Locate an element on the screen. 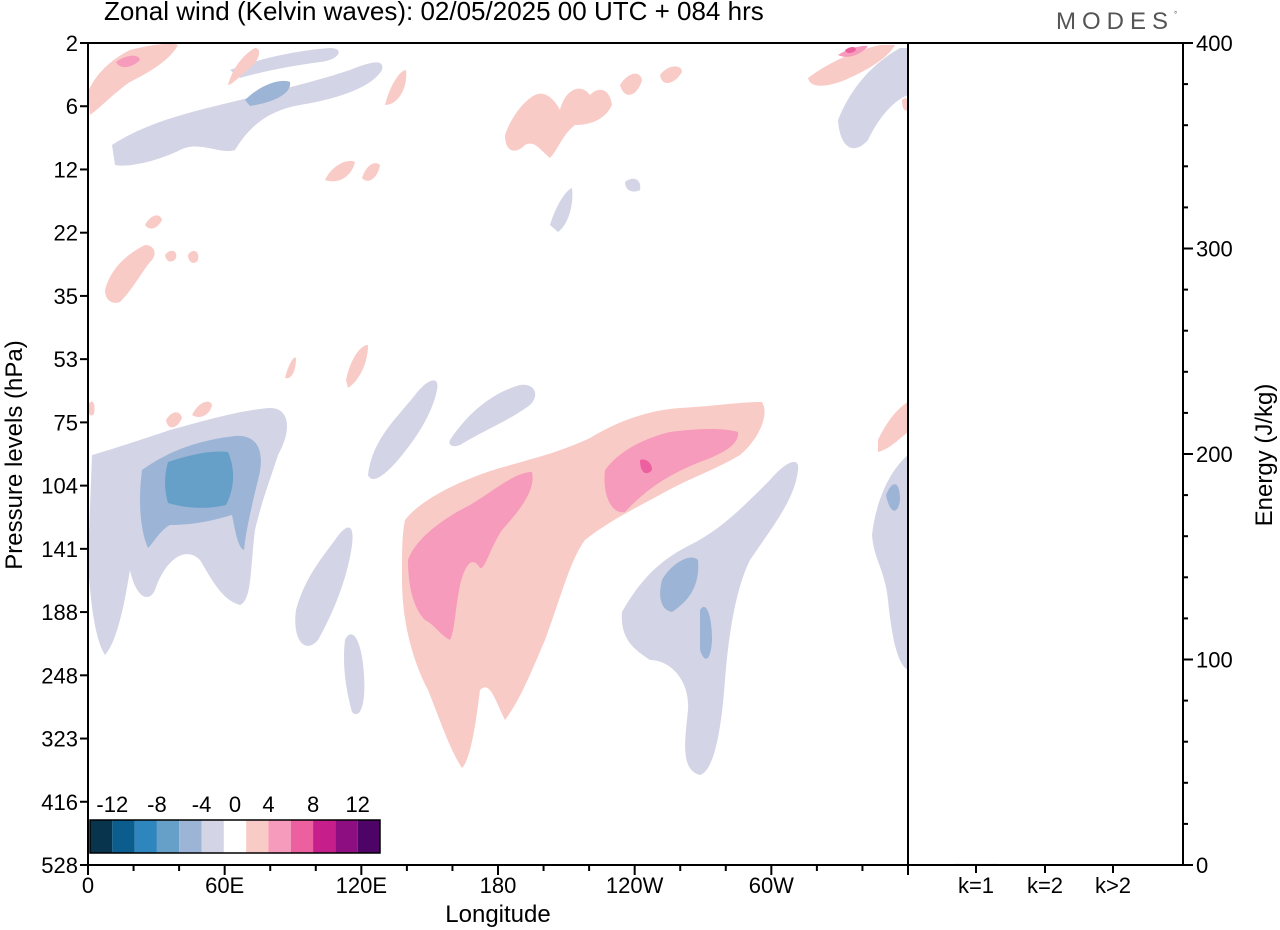 The image size is (1280, 930). pos-22hpa-b is located at coordinates (153, 222).